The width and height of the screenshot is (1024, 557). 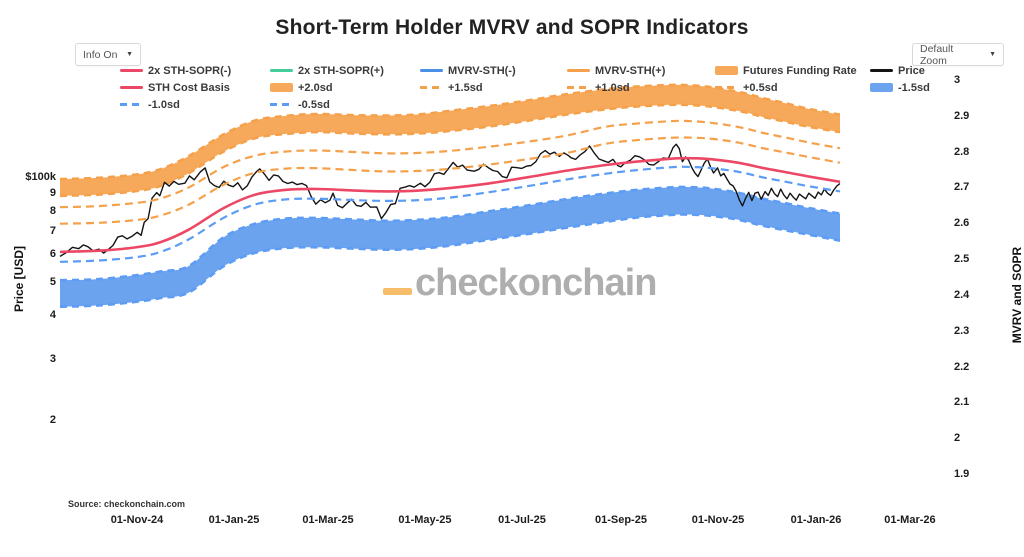 I want to click on info-toggle-dropdown: Info On ▼, so click(x=108, y=54).